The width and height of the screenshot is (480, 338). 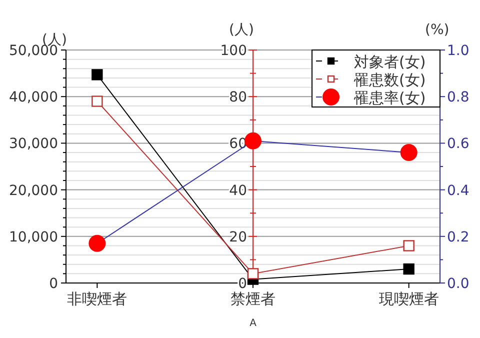 I want to click on y3-tick-label: 0.2, so click(x=458, y=237).